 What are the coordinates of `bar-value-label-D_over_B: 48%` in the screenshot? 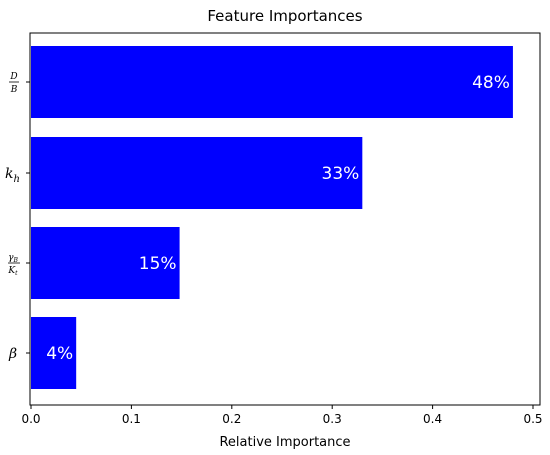 It's located at (491, 83).